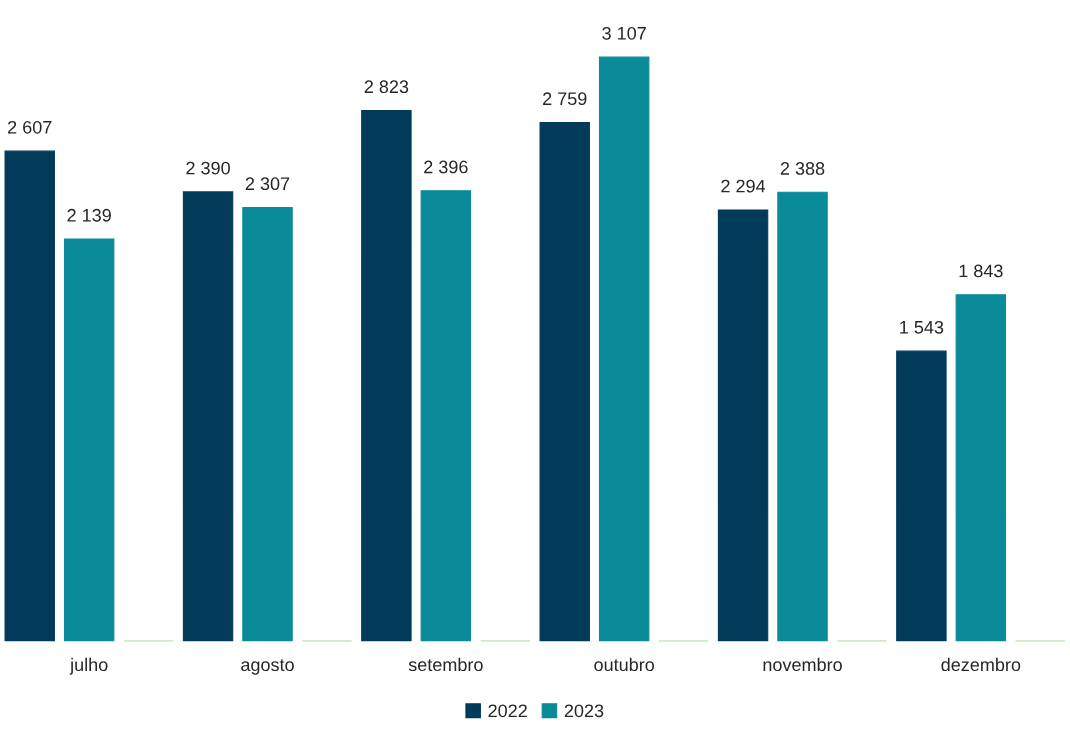 This screenshot has height=737, width=1070. What do you see at coordinates (208, 168) in the screenshot?
I see `data-label: 2 390` at bounding box center [208, 168].